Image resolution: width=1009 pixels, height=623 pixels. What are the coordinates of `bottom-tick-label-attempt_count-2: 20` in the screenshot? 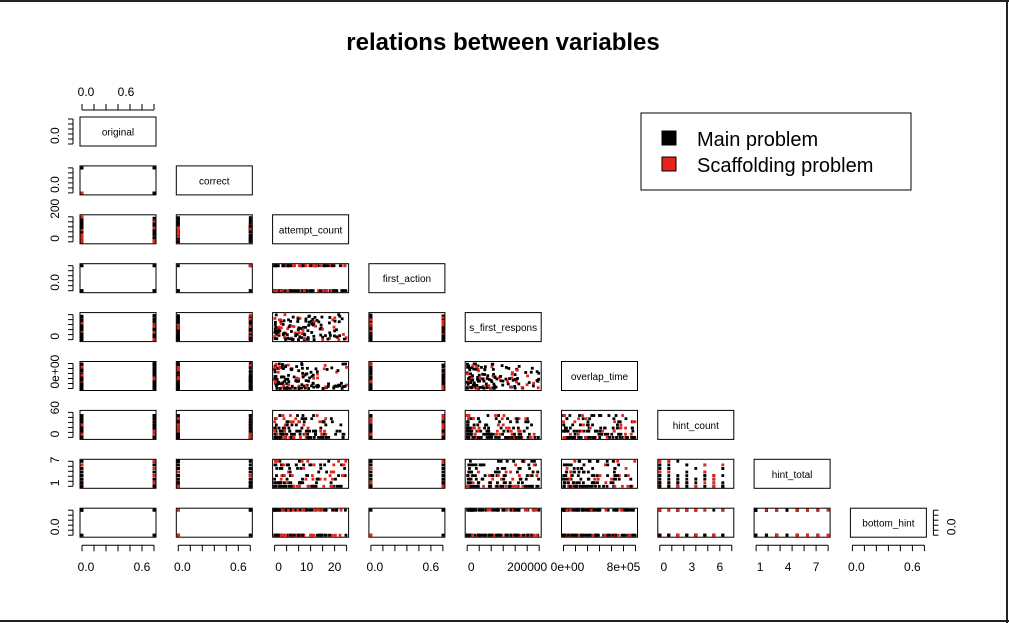 It's located at (335, 567).